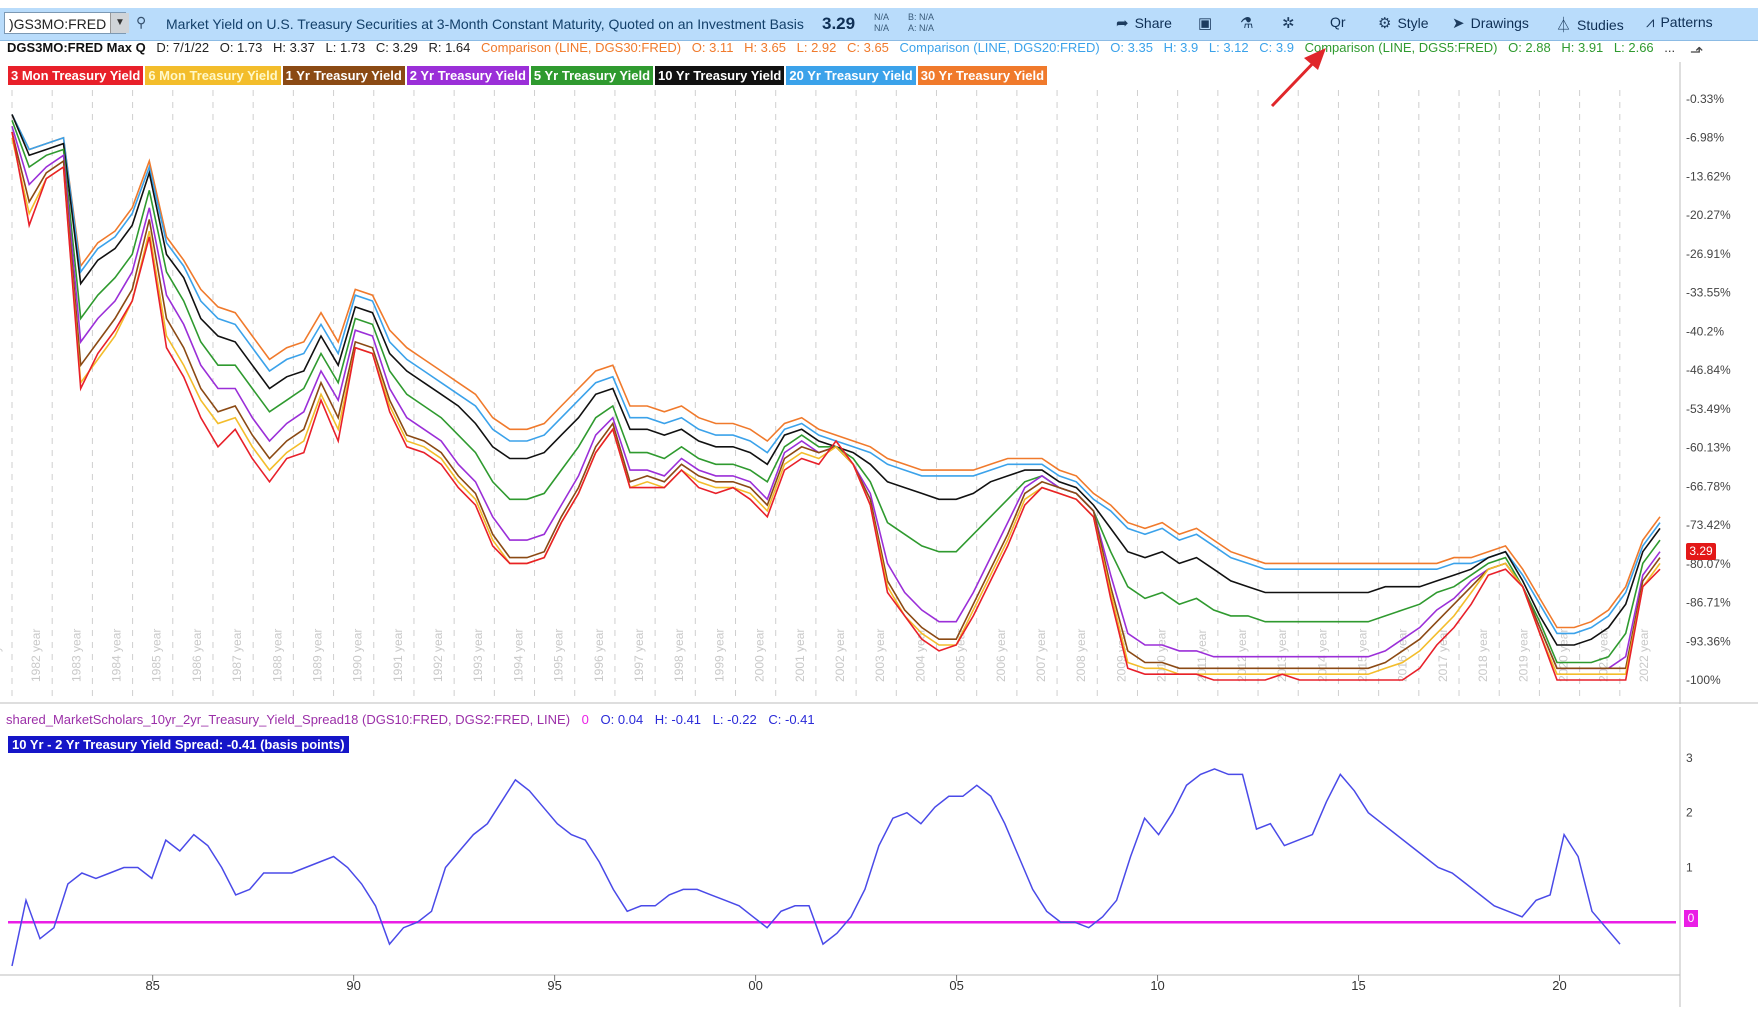 Image resolution: width=1758 pixels, height=1018 pixels. Describe the element at coordinates (345, 47) in the screenshot. I see `info-low: L: 1.73` at that location.